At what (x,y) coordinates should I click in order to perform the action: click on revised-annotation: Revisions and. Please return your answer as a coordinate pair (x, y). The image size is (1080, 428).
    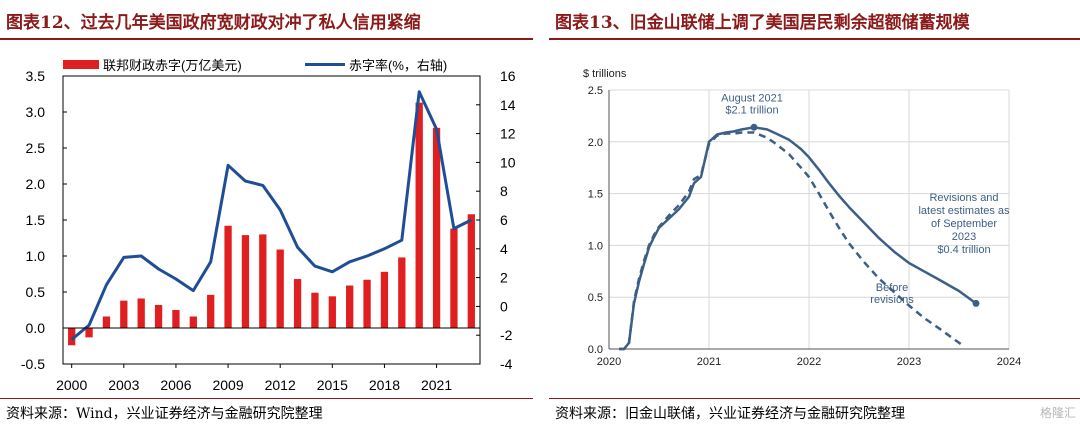
    Looking at the image, I should click on (963, 198).